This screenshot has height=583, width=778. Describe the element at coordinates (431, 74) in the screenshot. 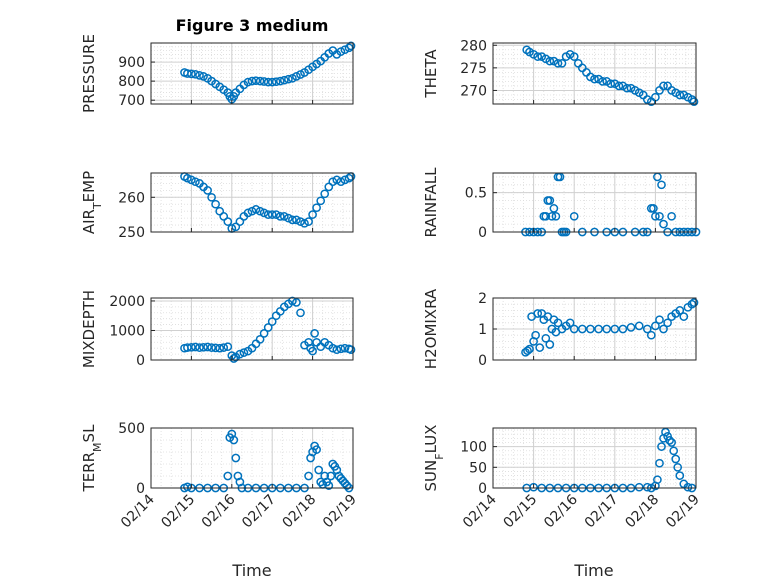

I see `y-axis-label: THETA` at that location.